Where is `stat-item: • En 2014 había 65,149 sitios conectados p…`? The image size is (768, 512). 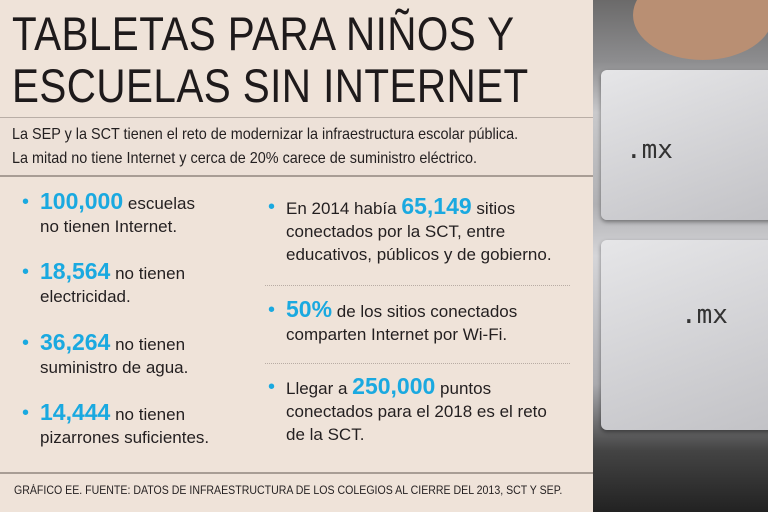 stat-item: • En 2014 había 65,149 sitios conectados p… is located at coordinates (410, 229).